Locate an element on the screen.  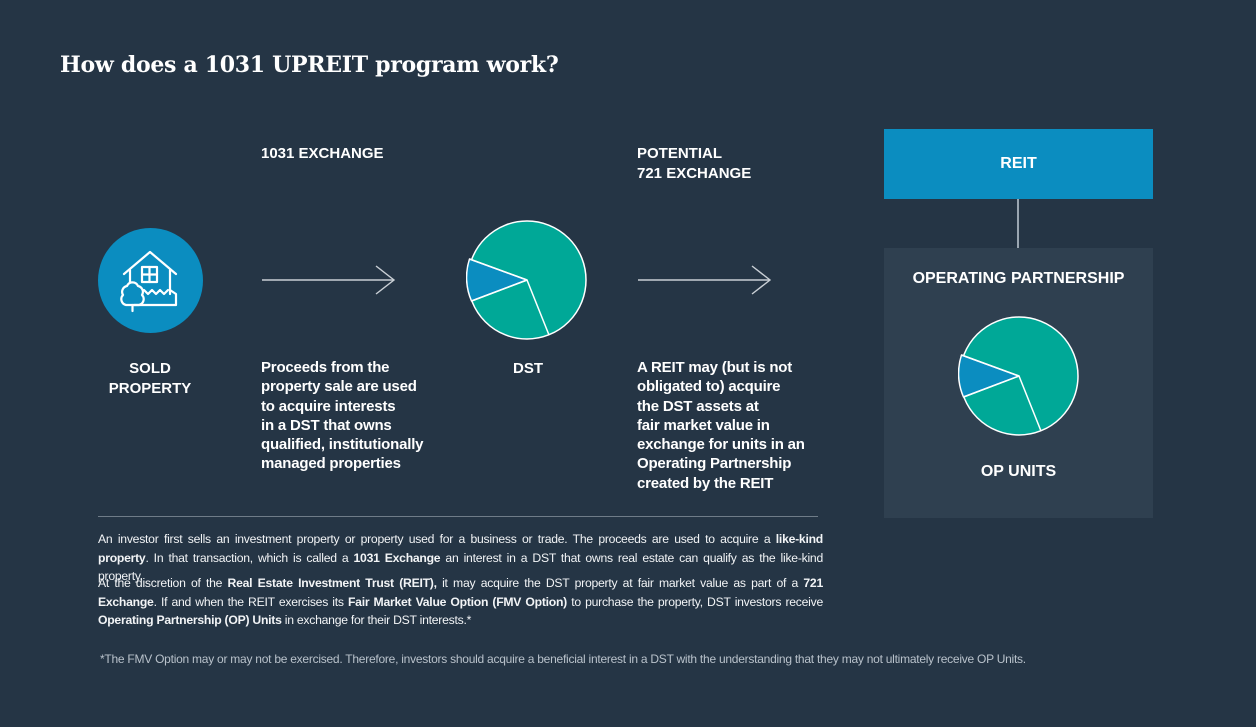
operating-partnership-panel: OPERATING PARTNERSHIP OP UNITS is located at coordinates (1018, 383).